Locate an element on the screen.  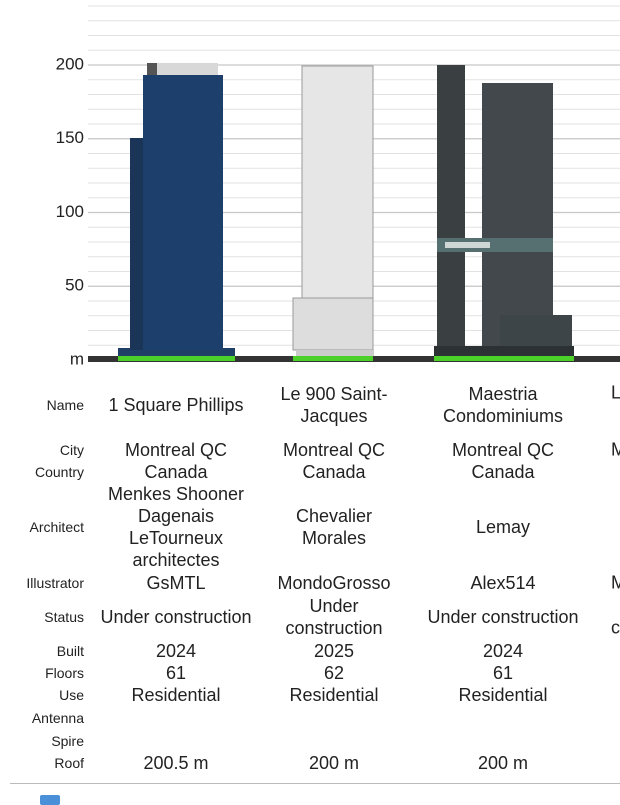
illustrator-cell: Alex514 is located at coordinates (503, 583).